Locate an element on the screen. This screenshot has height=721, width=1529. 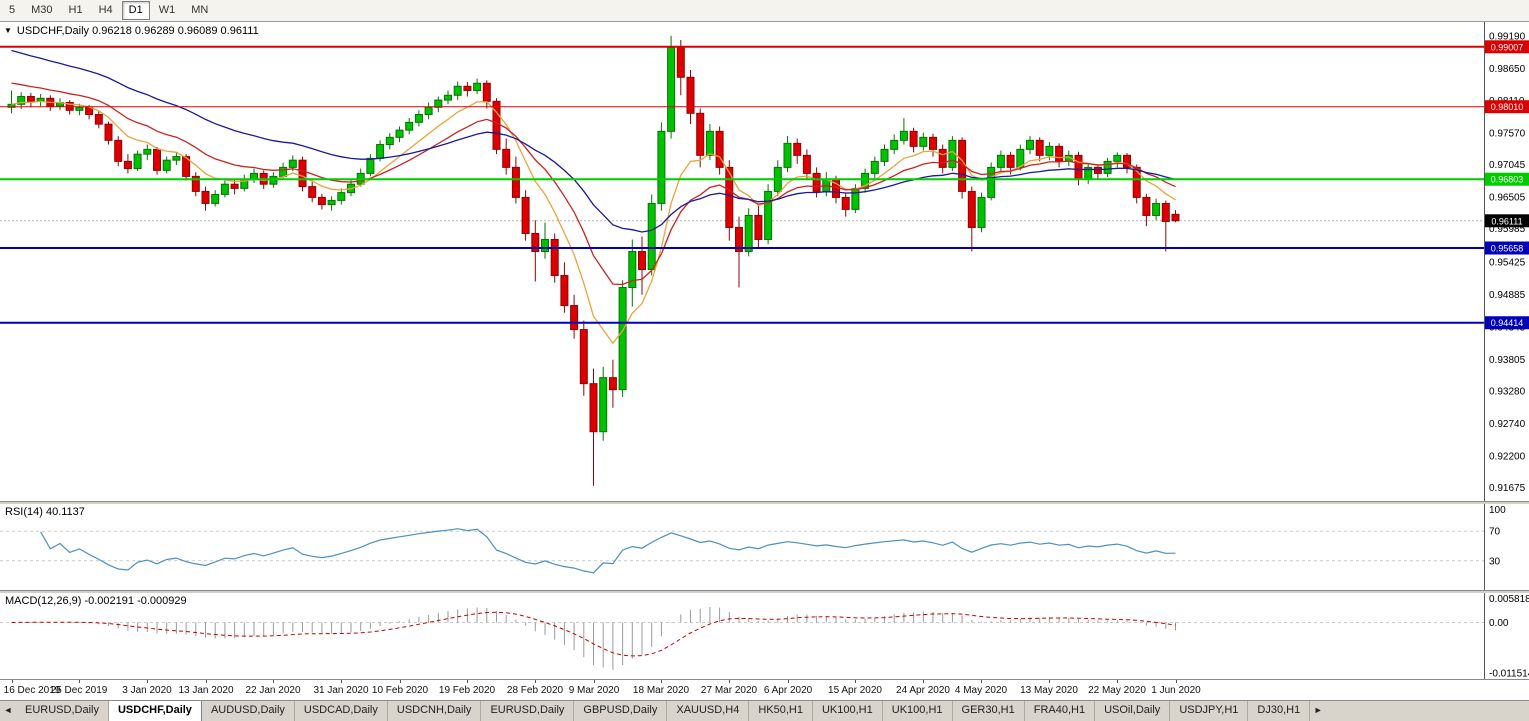
hline-price-tag-text: 0.99007 is located at coordinates (1507, 47).